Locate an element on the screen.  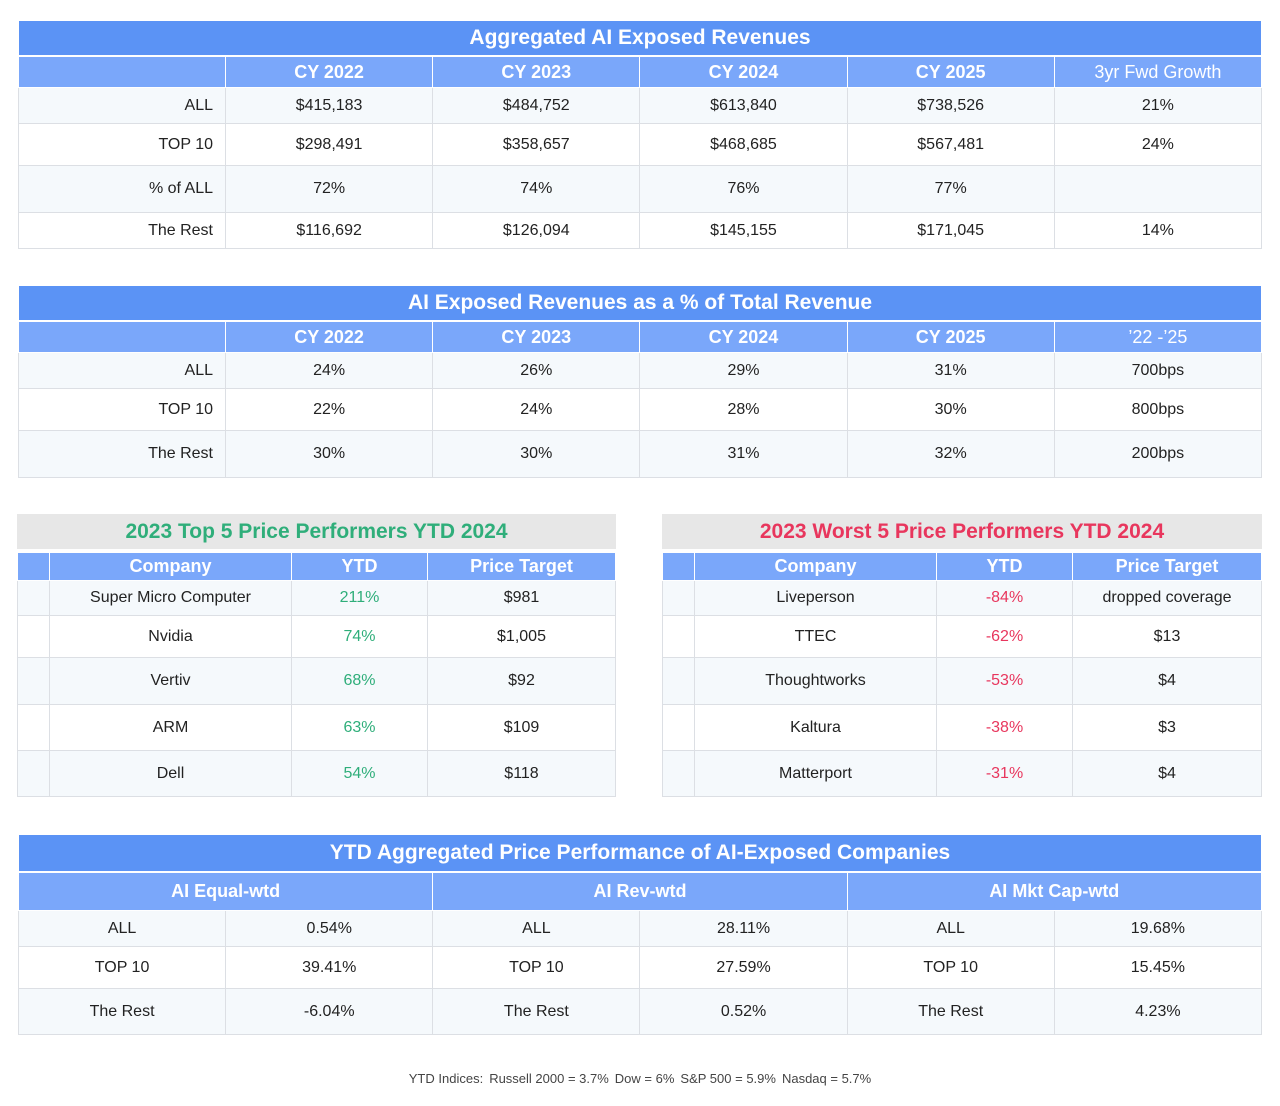
column-header: CY 2024 is located at coordinates (743, 72).